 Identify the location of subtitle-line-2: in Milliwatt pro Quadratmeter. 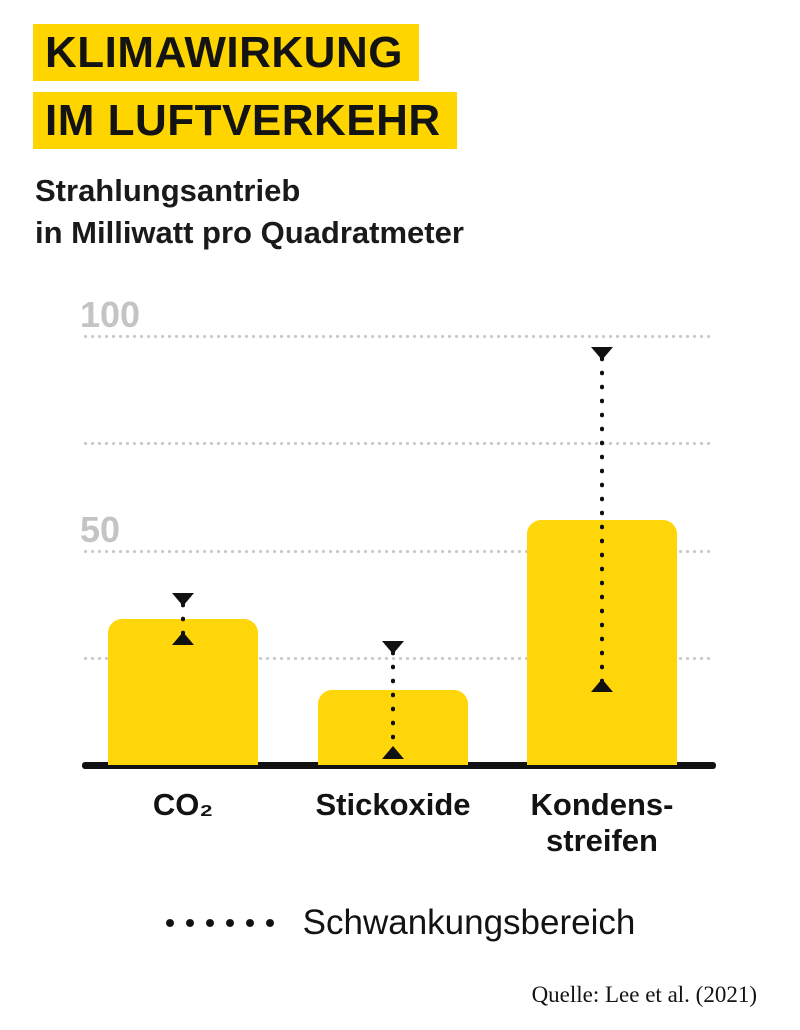
(249, 232).